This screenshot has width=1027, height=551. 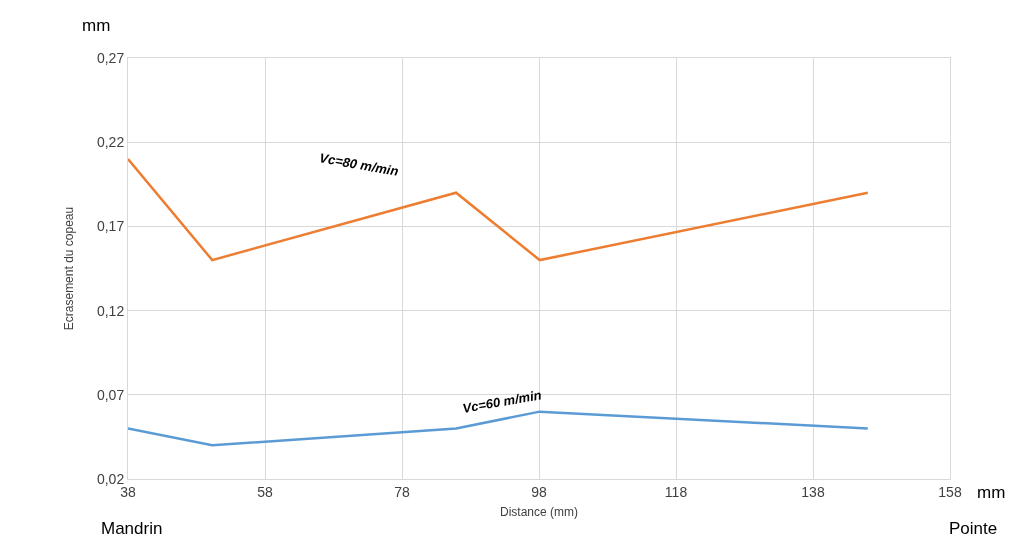 What do you see at coordinates (539, 491) in the screenshot?
I see `x-tick-label: 98` at bounding box center [539, 491].